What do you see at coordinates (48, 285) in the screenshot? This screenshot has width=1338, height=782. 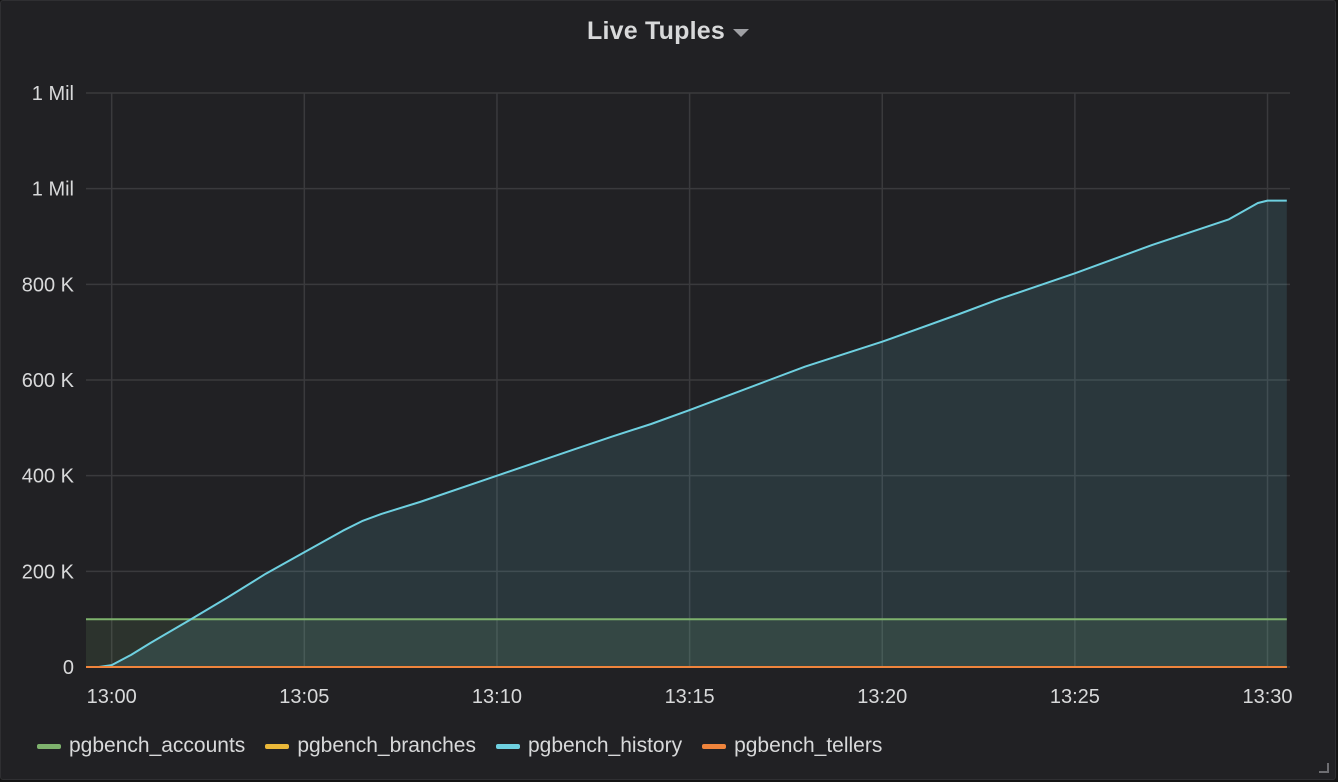 I see `y-tick-label: 800 K` at bounding box center [48, 285].